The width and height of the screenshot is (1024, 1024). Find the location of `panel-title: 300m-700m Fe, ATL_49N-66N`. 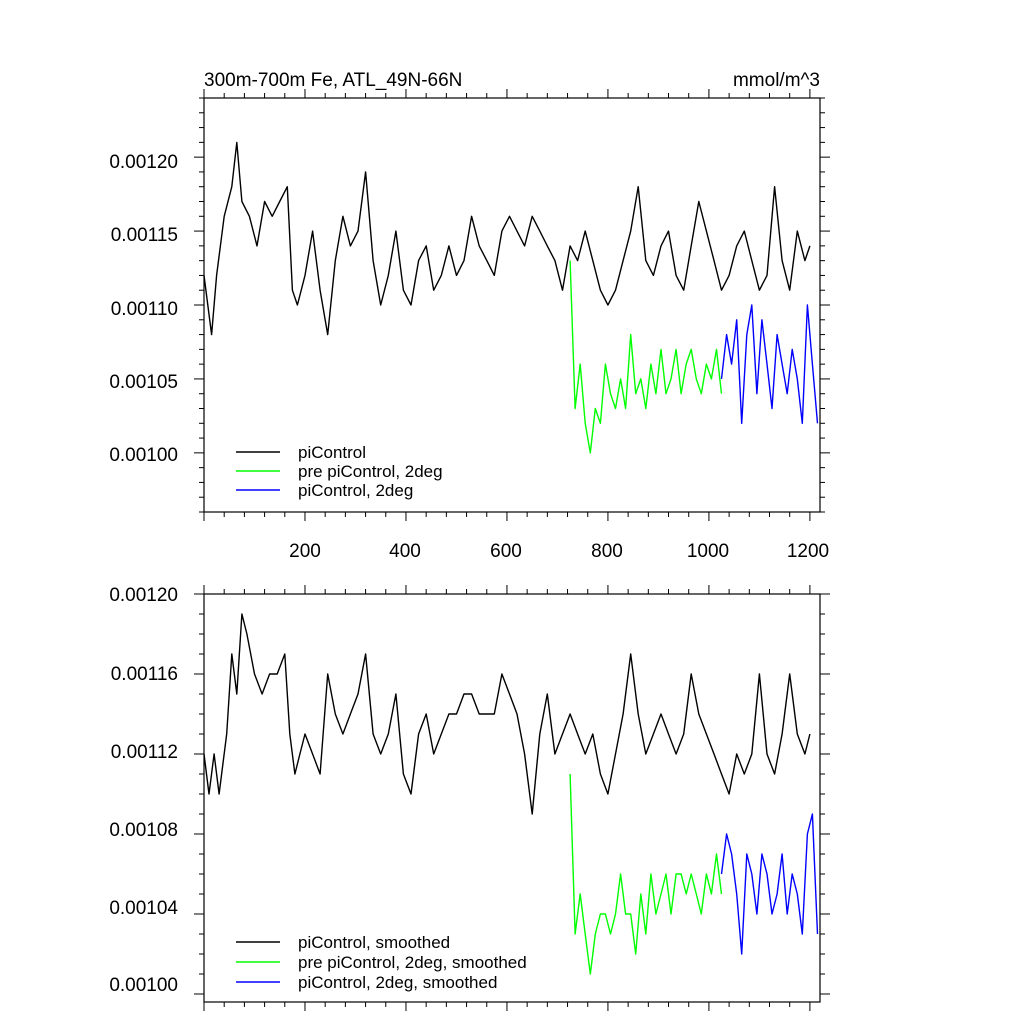

panel-title: 300m-700m Fe, ATL_49N-66N is located at coordinates (333, 80).